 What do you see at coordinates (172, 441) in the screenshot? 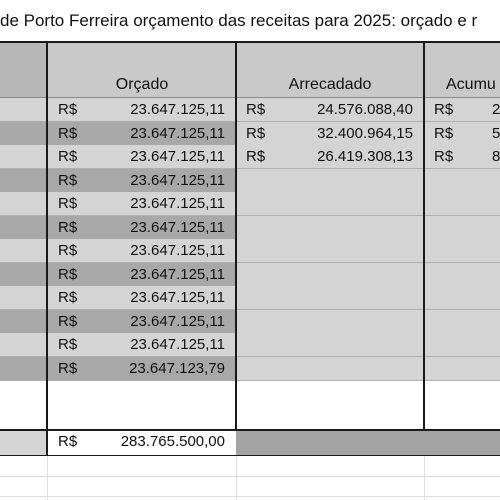
I see `total-orcado-value: 283.765.500,00` at bounding box center [172, 441].